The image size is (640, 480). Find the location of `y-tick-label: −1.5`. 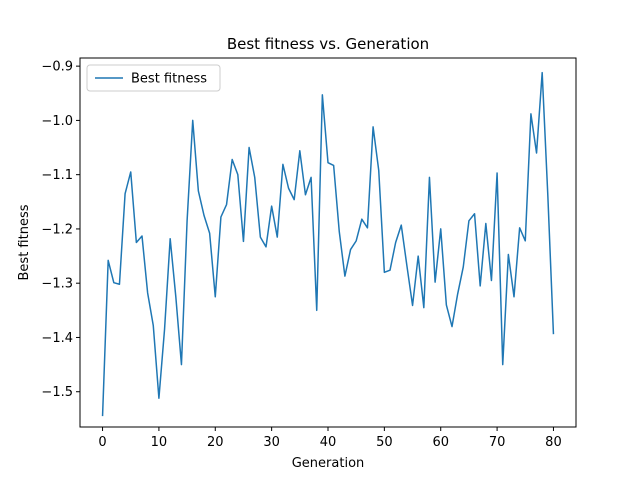

y-tick-label: −1.5 is located at coordinates (57, 392).